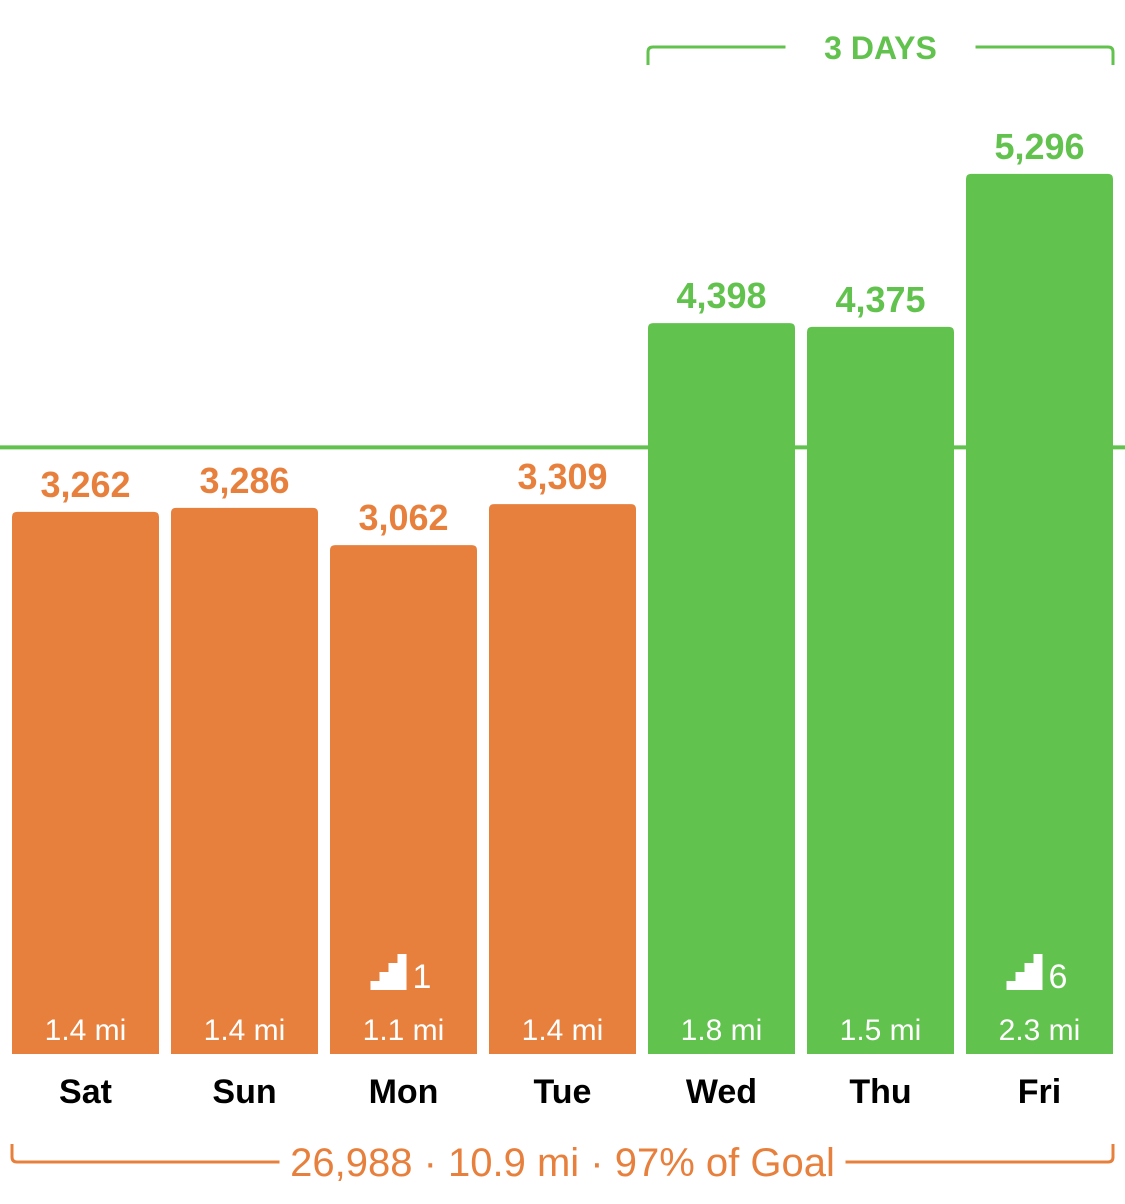 This screenshot has width=1125, height=1204. What do you see at coordinates (881, 1030) in the screenshot?
I see `distance-label: 1.5 mi` at bounding box center [881, 1030].